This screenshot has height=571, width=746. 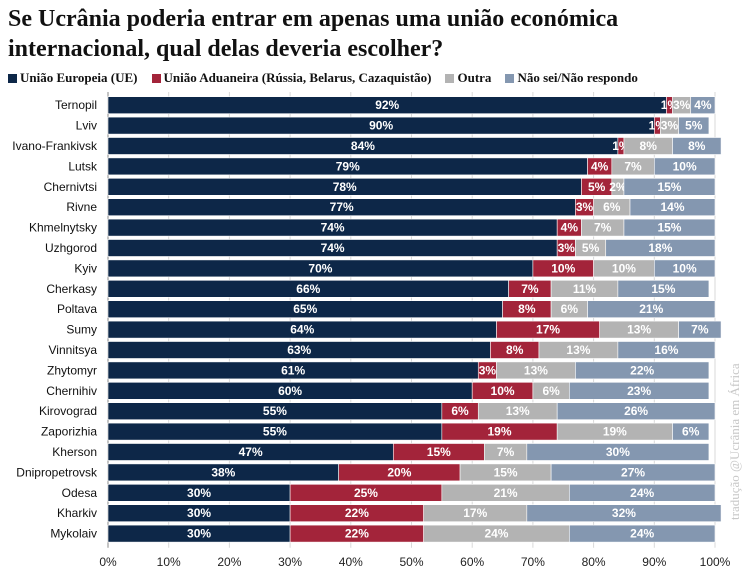 I want to click on category-label: Vinnitsya, so click(x=73, y=350).